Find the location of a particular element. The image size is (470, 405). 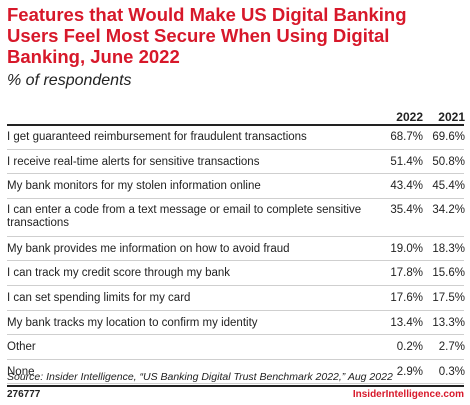

row-label: Other is located at coordinates (21, 347).